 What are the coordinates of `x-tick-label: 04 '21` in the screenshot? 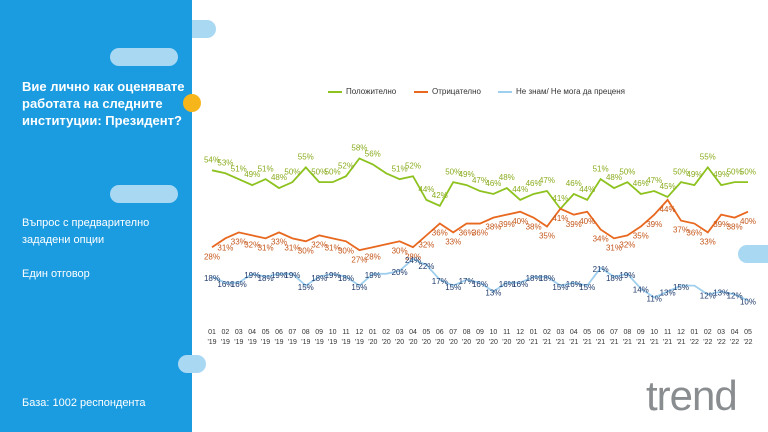 It's located at (574, 337).